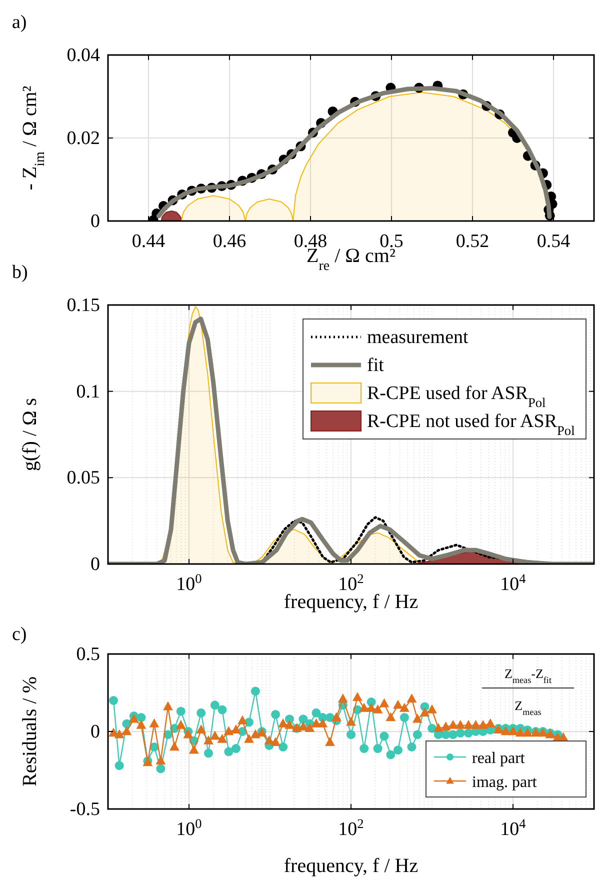  Describe the element at coordinates (418, 337) in the screenshot. I see `legend-label: measurement` at that location.